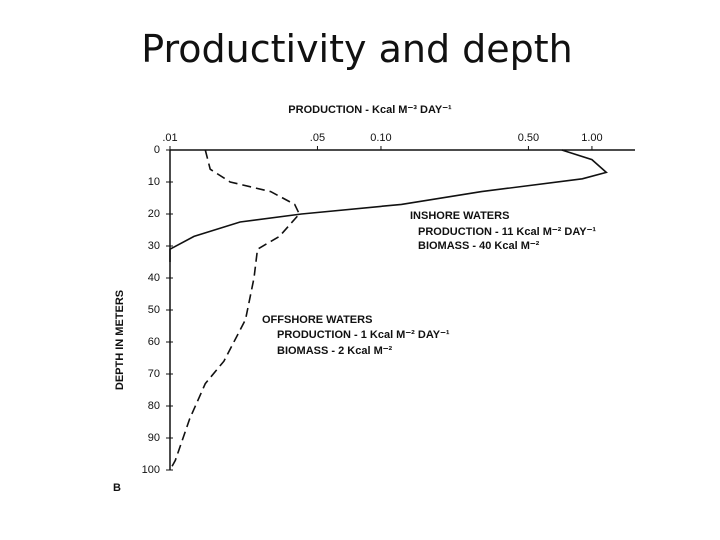 Image resolution: width=720 pixels, height=540 pixels. Describe the element at coordinates (370, 110) in the screenshot. I see `x-axis-label: PRODUCTION - Kcal M⁻³ DAY⁻¹` at that location.